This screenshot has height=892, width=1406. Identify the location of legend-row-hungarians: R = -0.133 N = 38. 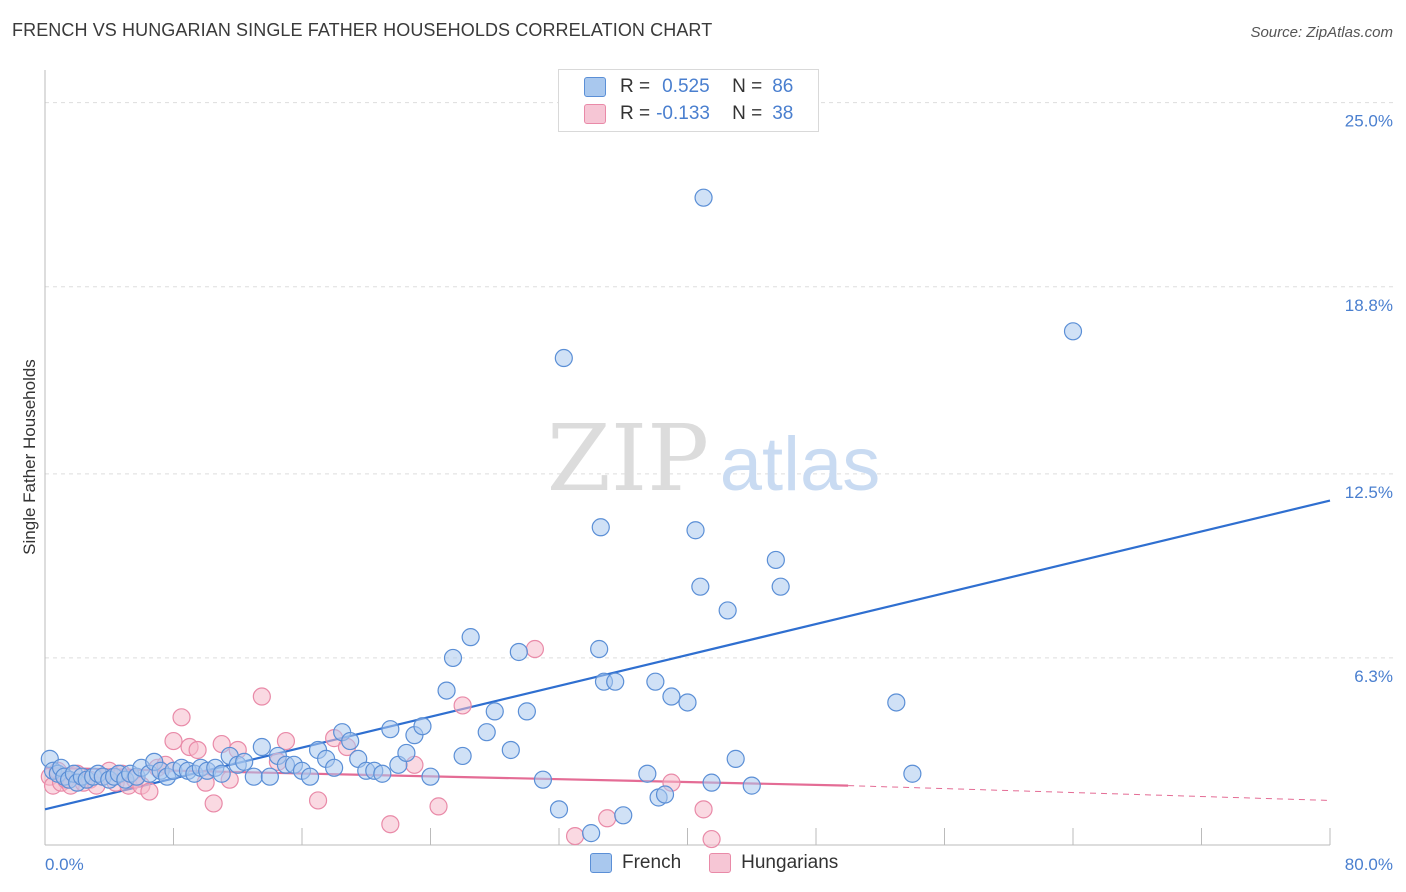
(688, 114).